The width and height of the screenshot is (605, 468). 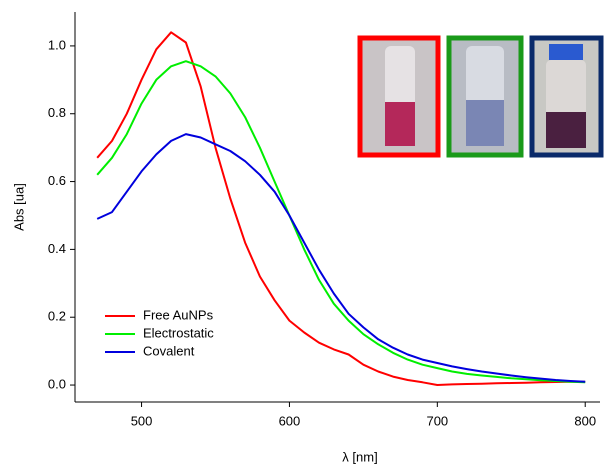 I want to click on x-tick-label: 600, so click(x=290, y=420).